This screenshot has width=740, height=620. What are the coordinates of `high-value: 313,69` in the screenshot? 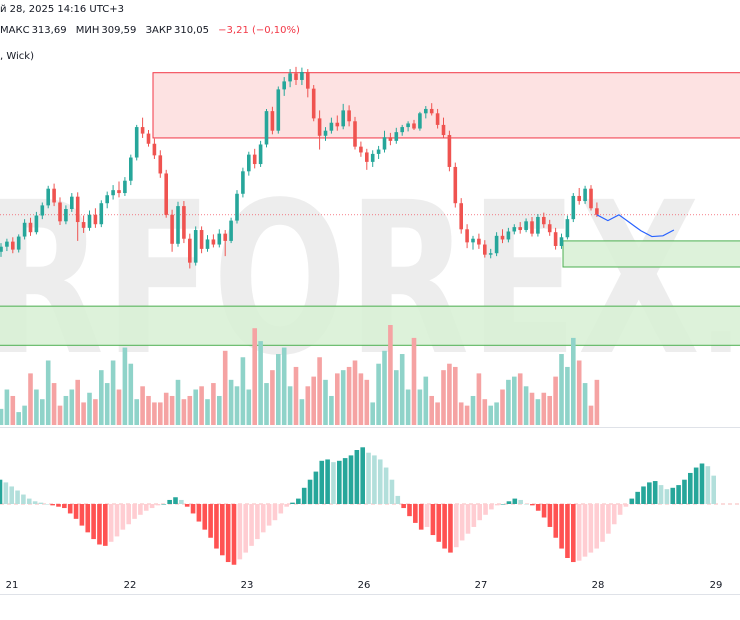 It's located at (49, 30).